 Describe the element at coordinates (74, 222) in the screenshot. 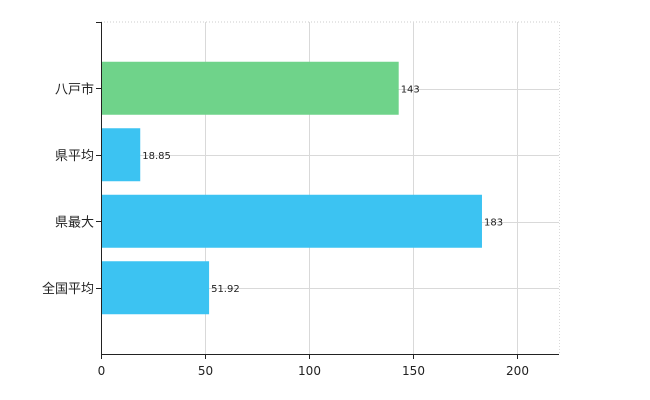

I see `y-tick-label: 県最大` at that location.